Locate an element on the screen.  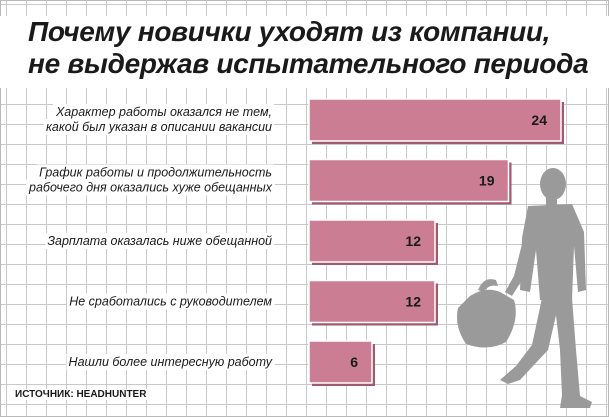
value-label: 19 is located at coordinates (487, 181).